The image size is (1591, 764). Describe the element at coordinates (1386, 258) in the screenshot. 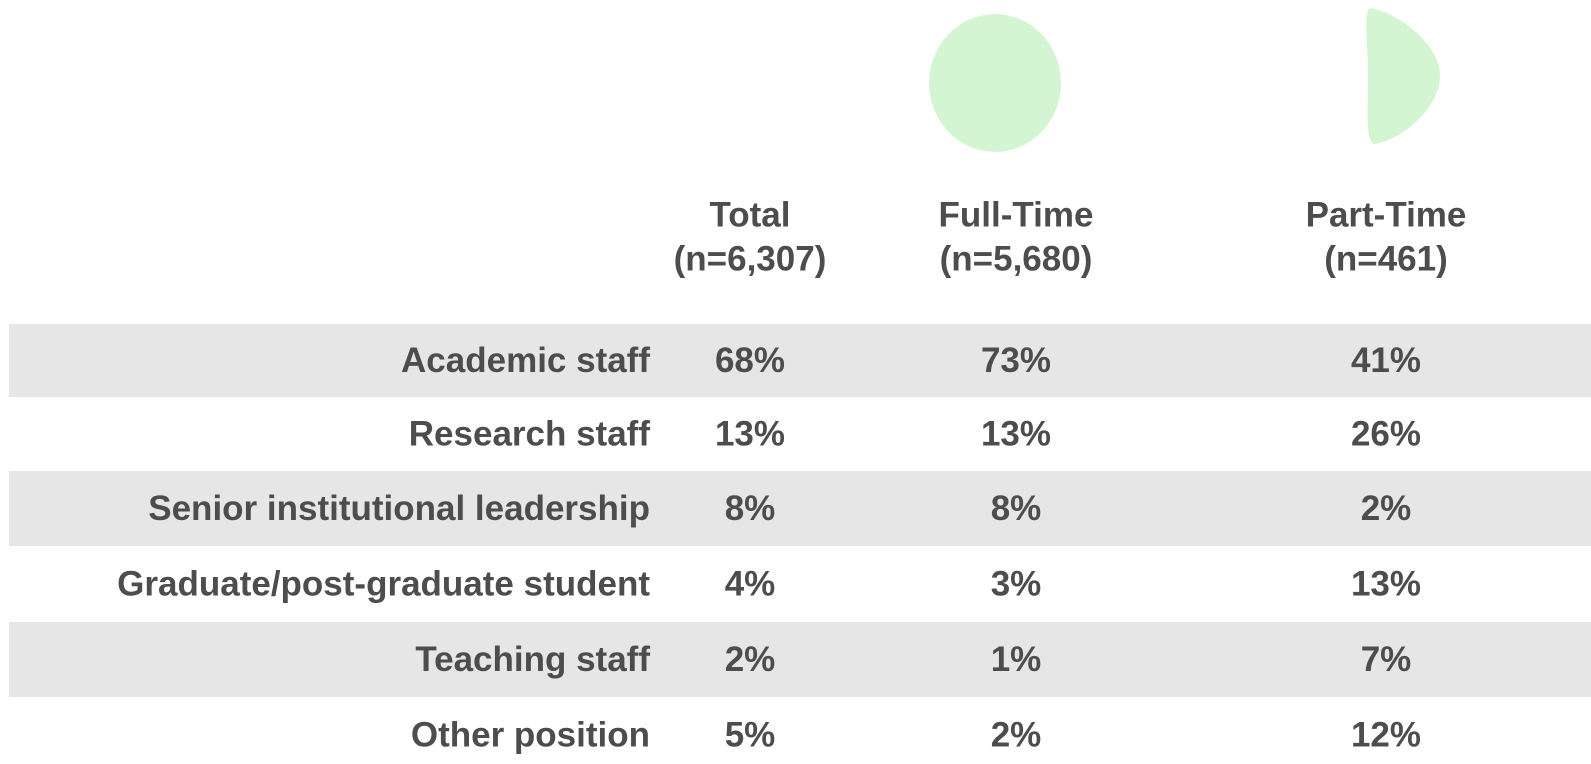

I see `column-count: (n=461)` at that location.